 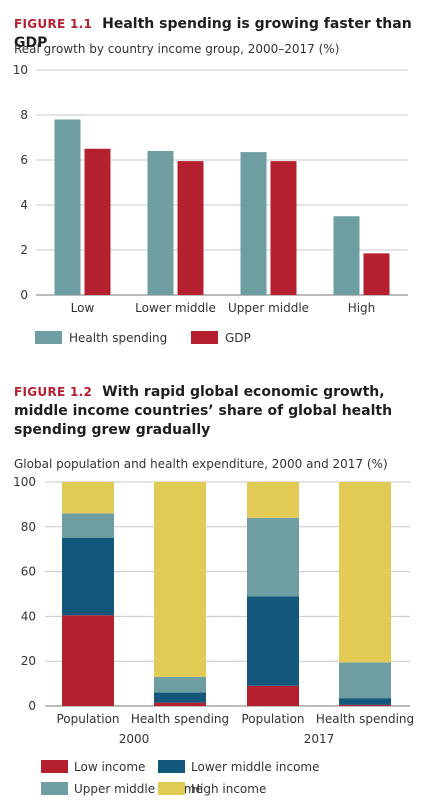 What do you see at coordinates (109, 767) in the screenshot?
I see `legend-label: Low income` at bounding box center [109, 767].